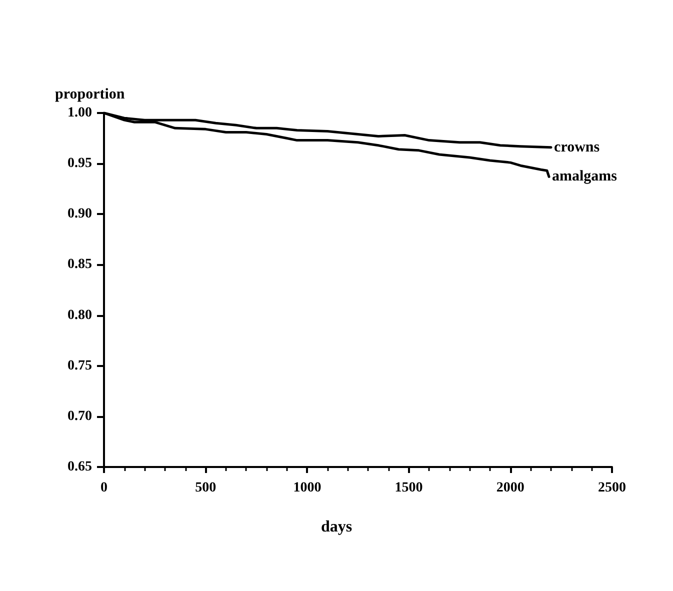  Describe the element at coordinates (205, 488) in the screenshot. I see `x-tick-label: 500` at that location.